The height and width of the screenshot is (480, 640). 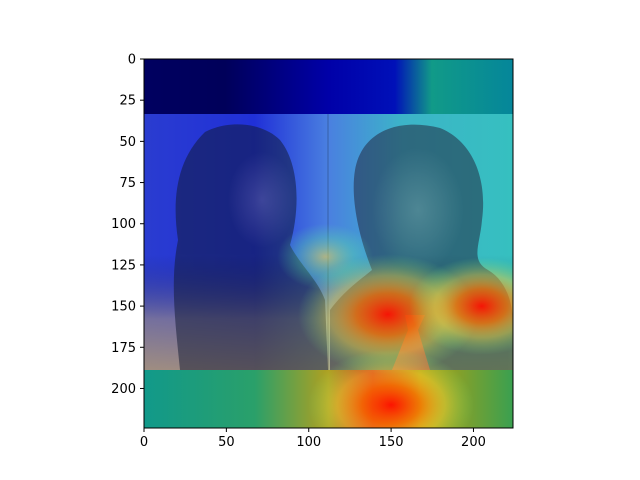 I want to click on heat-top-band, so click(x=328, y=86).